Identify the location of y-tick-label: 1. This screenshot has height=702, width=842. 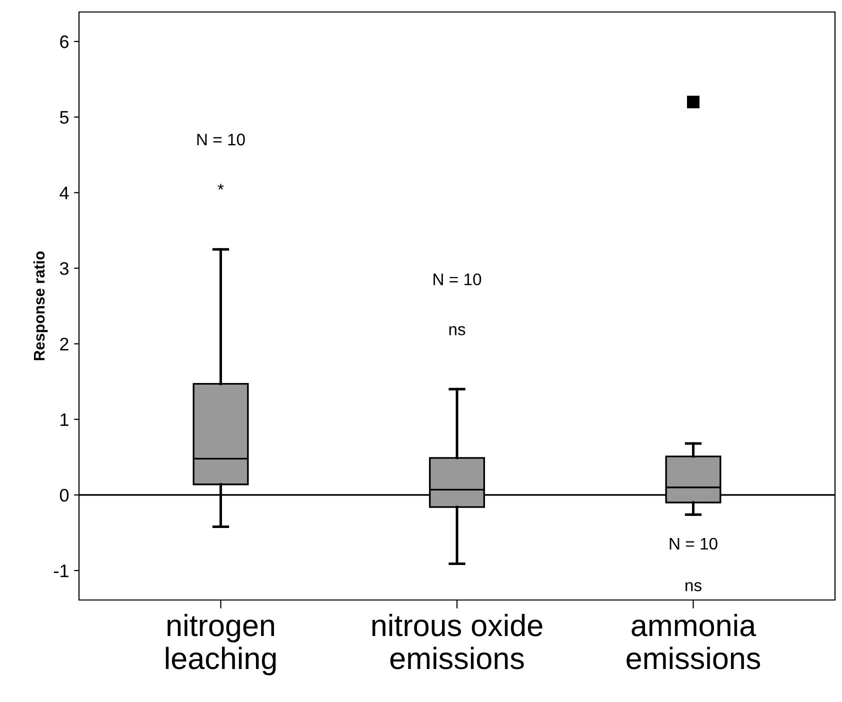
(64, 419).